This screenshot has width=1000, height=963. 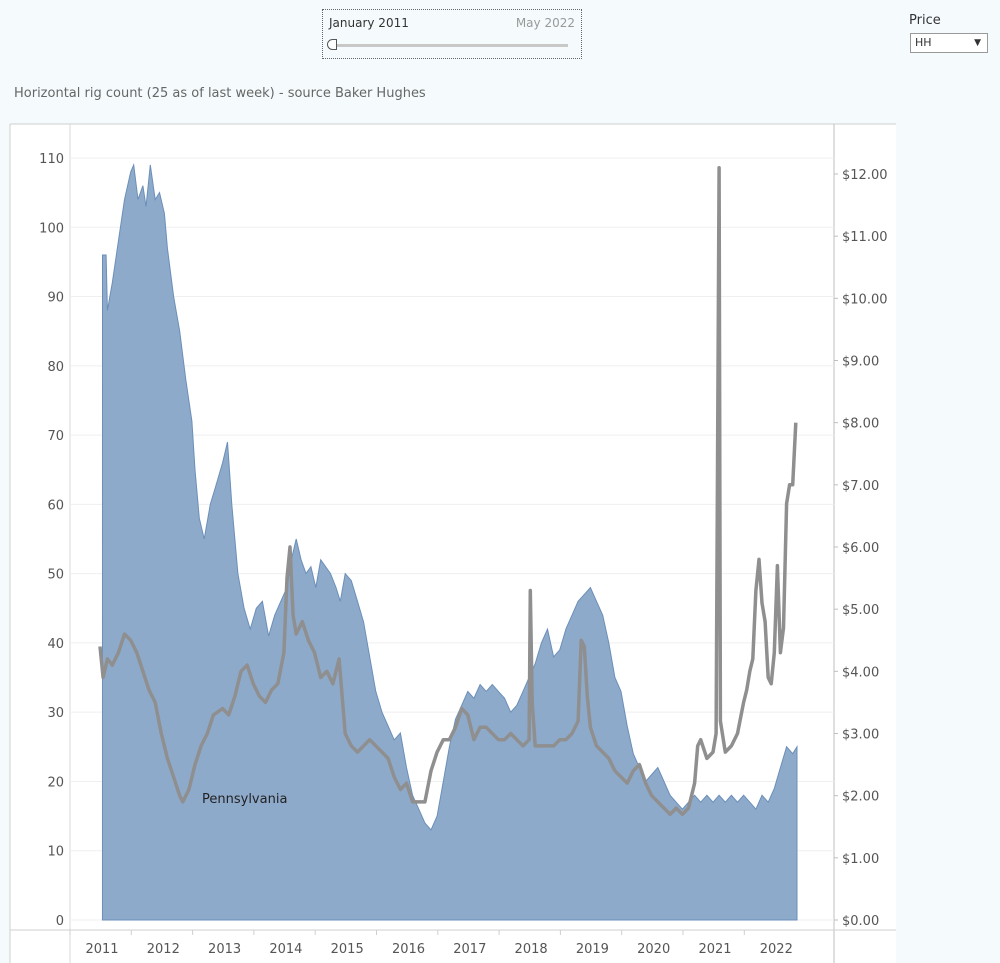 I want to click on price-dropdown: HH ▼, so click(x=949, y=43).